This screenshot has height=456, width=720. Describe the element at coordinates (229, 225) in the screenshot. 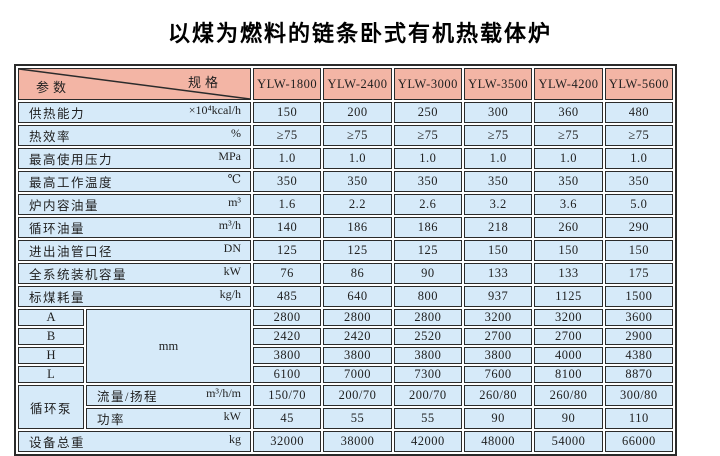

I see `unit-label: m³/h` at that location.